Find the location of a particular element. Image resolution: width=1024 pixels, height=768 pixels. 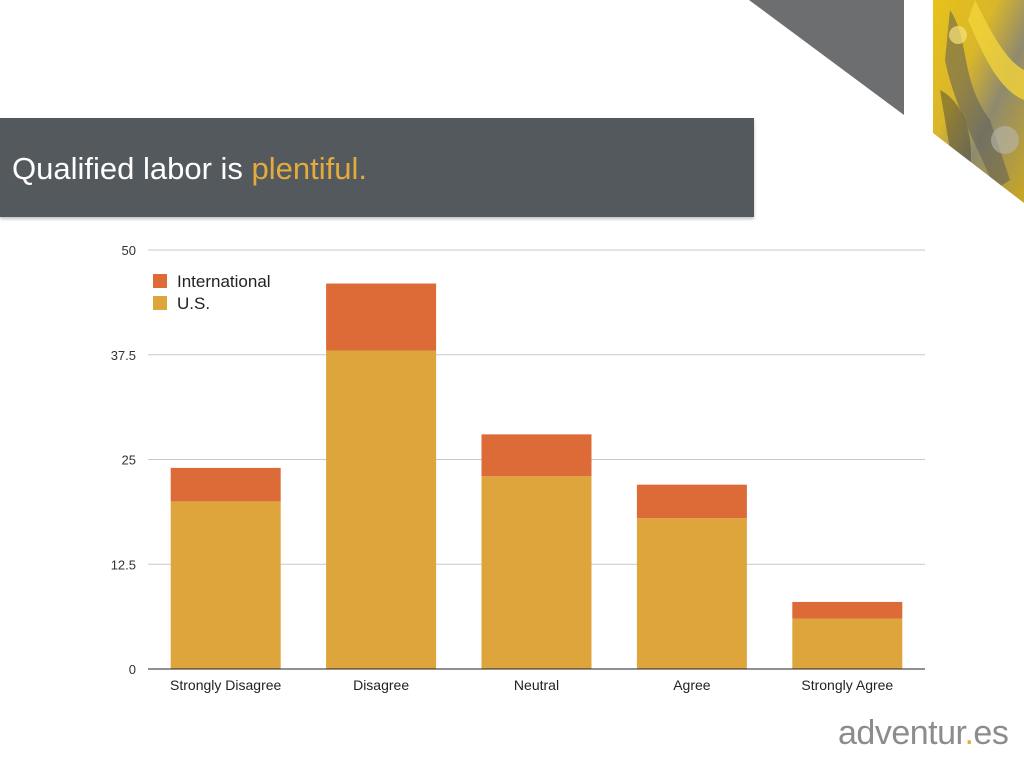

legend-label-0: International is located at coordinates (224, 281).